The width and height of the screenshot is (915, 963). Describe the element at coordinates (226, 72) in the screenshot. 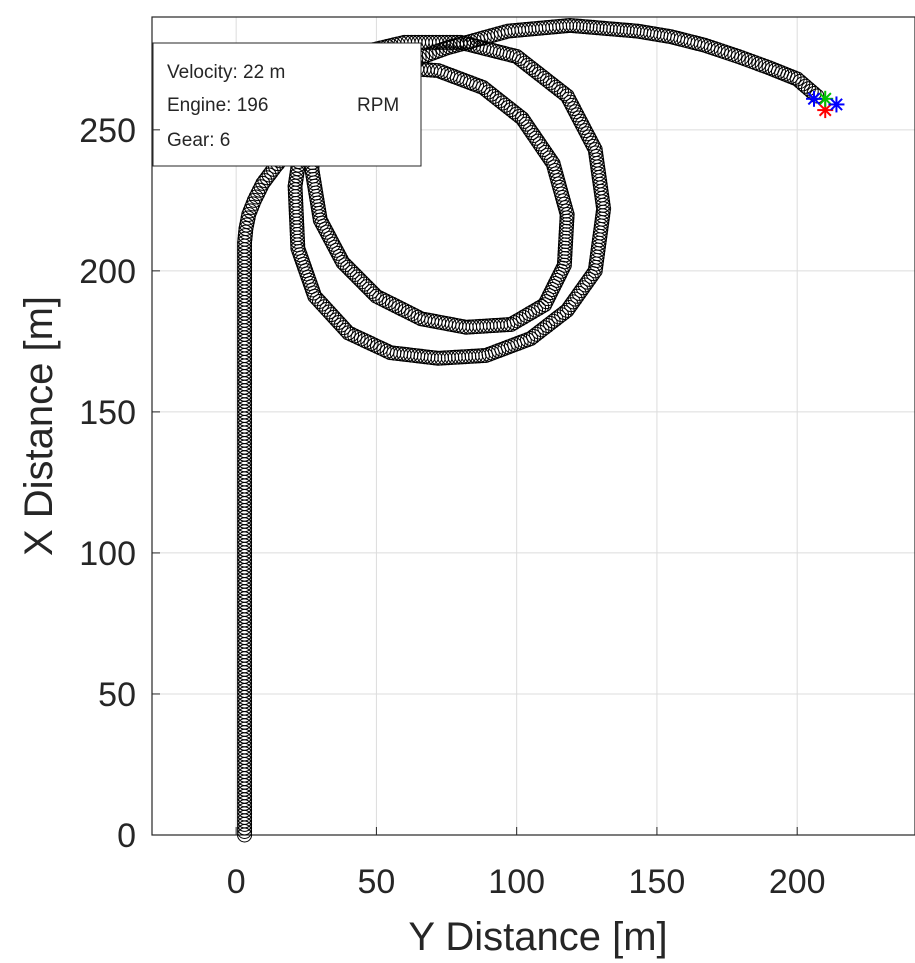

I see `info-velocity: Velocity: 22 m` at that location.